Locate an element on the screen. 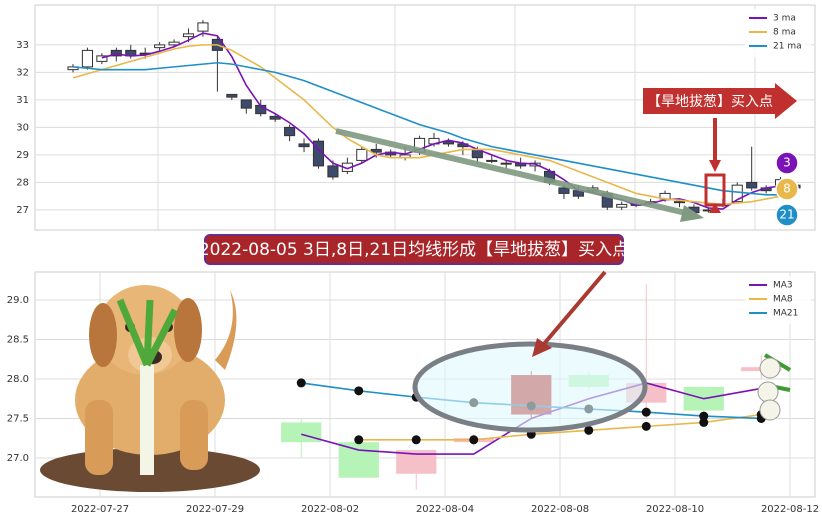 The image size is (822, 520). x-tick-label: 2022-08-10 is located at coordinates (675, 509).